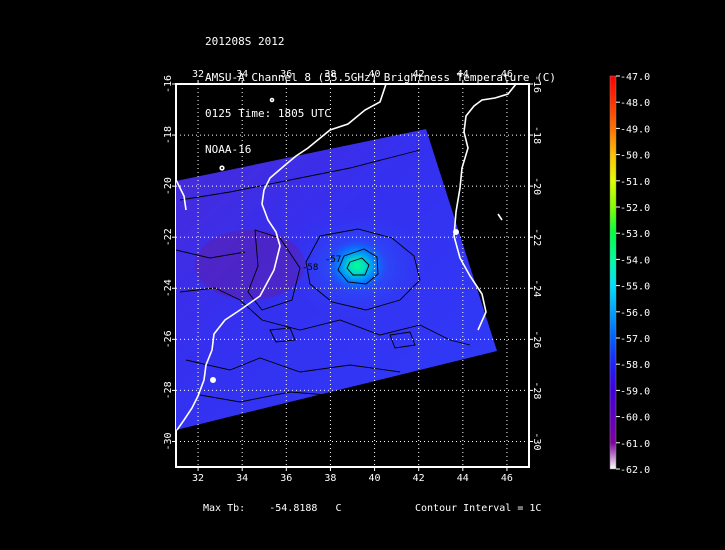  Describe the element at coordinates (168, 390) in the screenshot. I see `lat-tick-label-left: -28` at that location.